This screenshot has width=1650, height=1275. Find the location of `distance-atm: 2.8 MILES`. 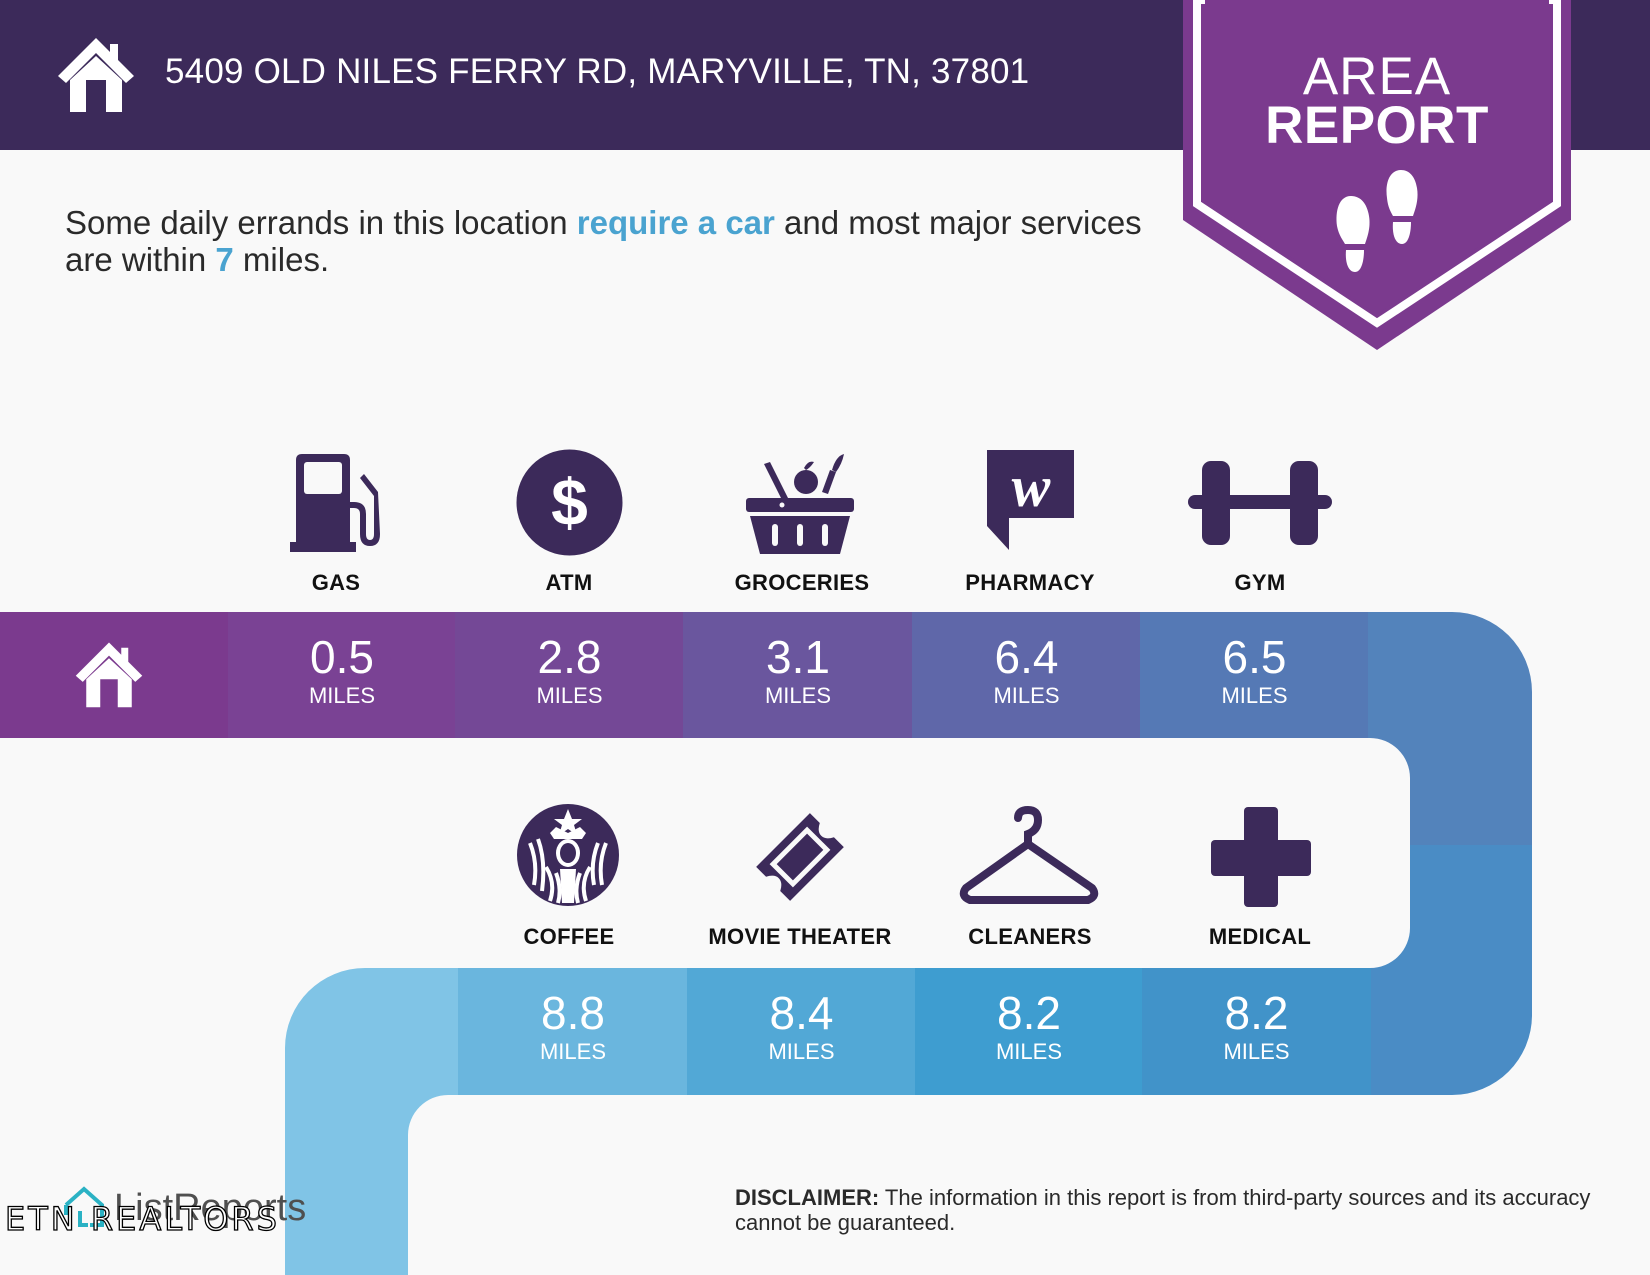

distance-atm: 2.8 MILES is located at coordinates (569, 669).